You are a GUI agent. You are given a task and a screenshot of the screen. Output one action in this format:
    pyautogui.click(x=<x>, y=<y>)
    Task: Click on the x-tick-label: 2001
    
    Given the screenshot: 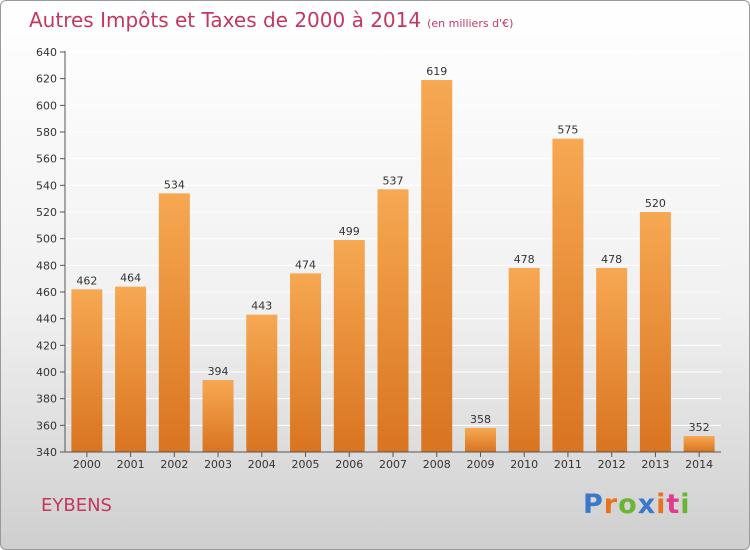 What is the action you would take?
    pyautogui.click(x=131, y=464)
    